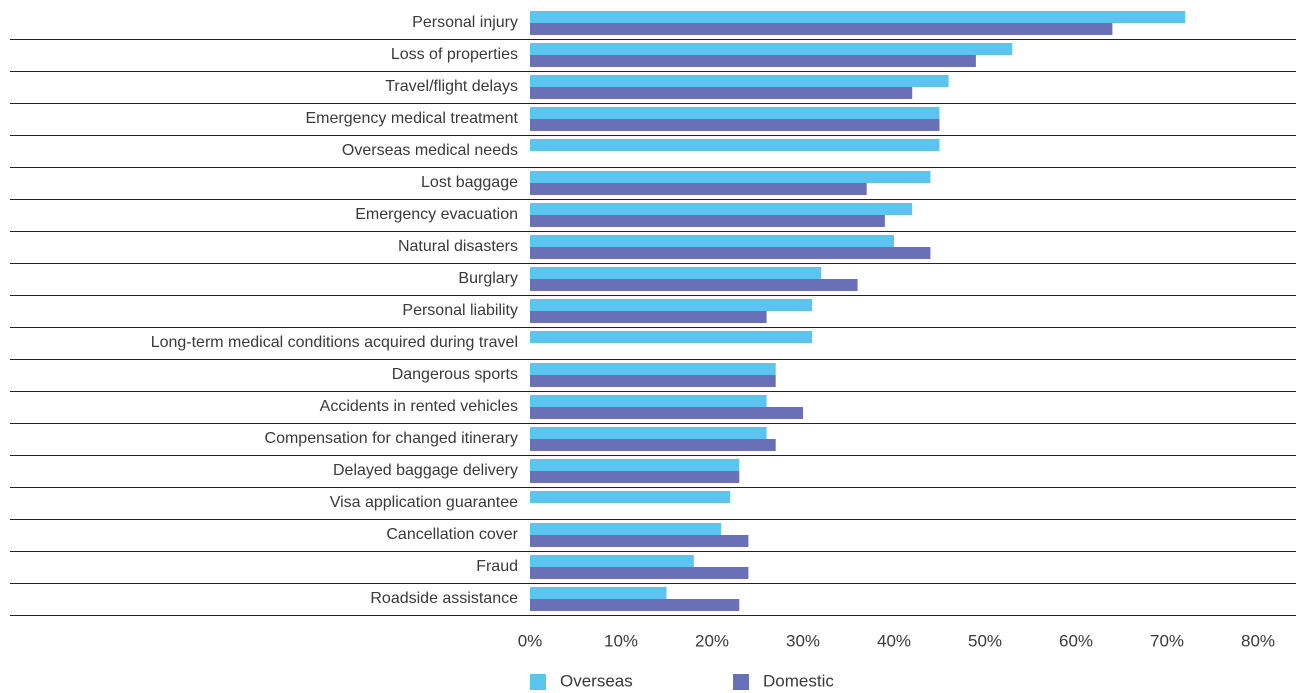  Describe the element at coordinates (626, 529) in the screenshot. I see `bar-overseas-cancellation-cover` at that location.